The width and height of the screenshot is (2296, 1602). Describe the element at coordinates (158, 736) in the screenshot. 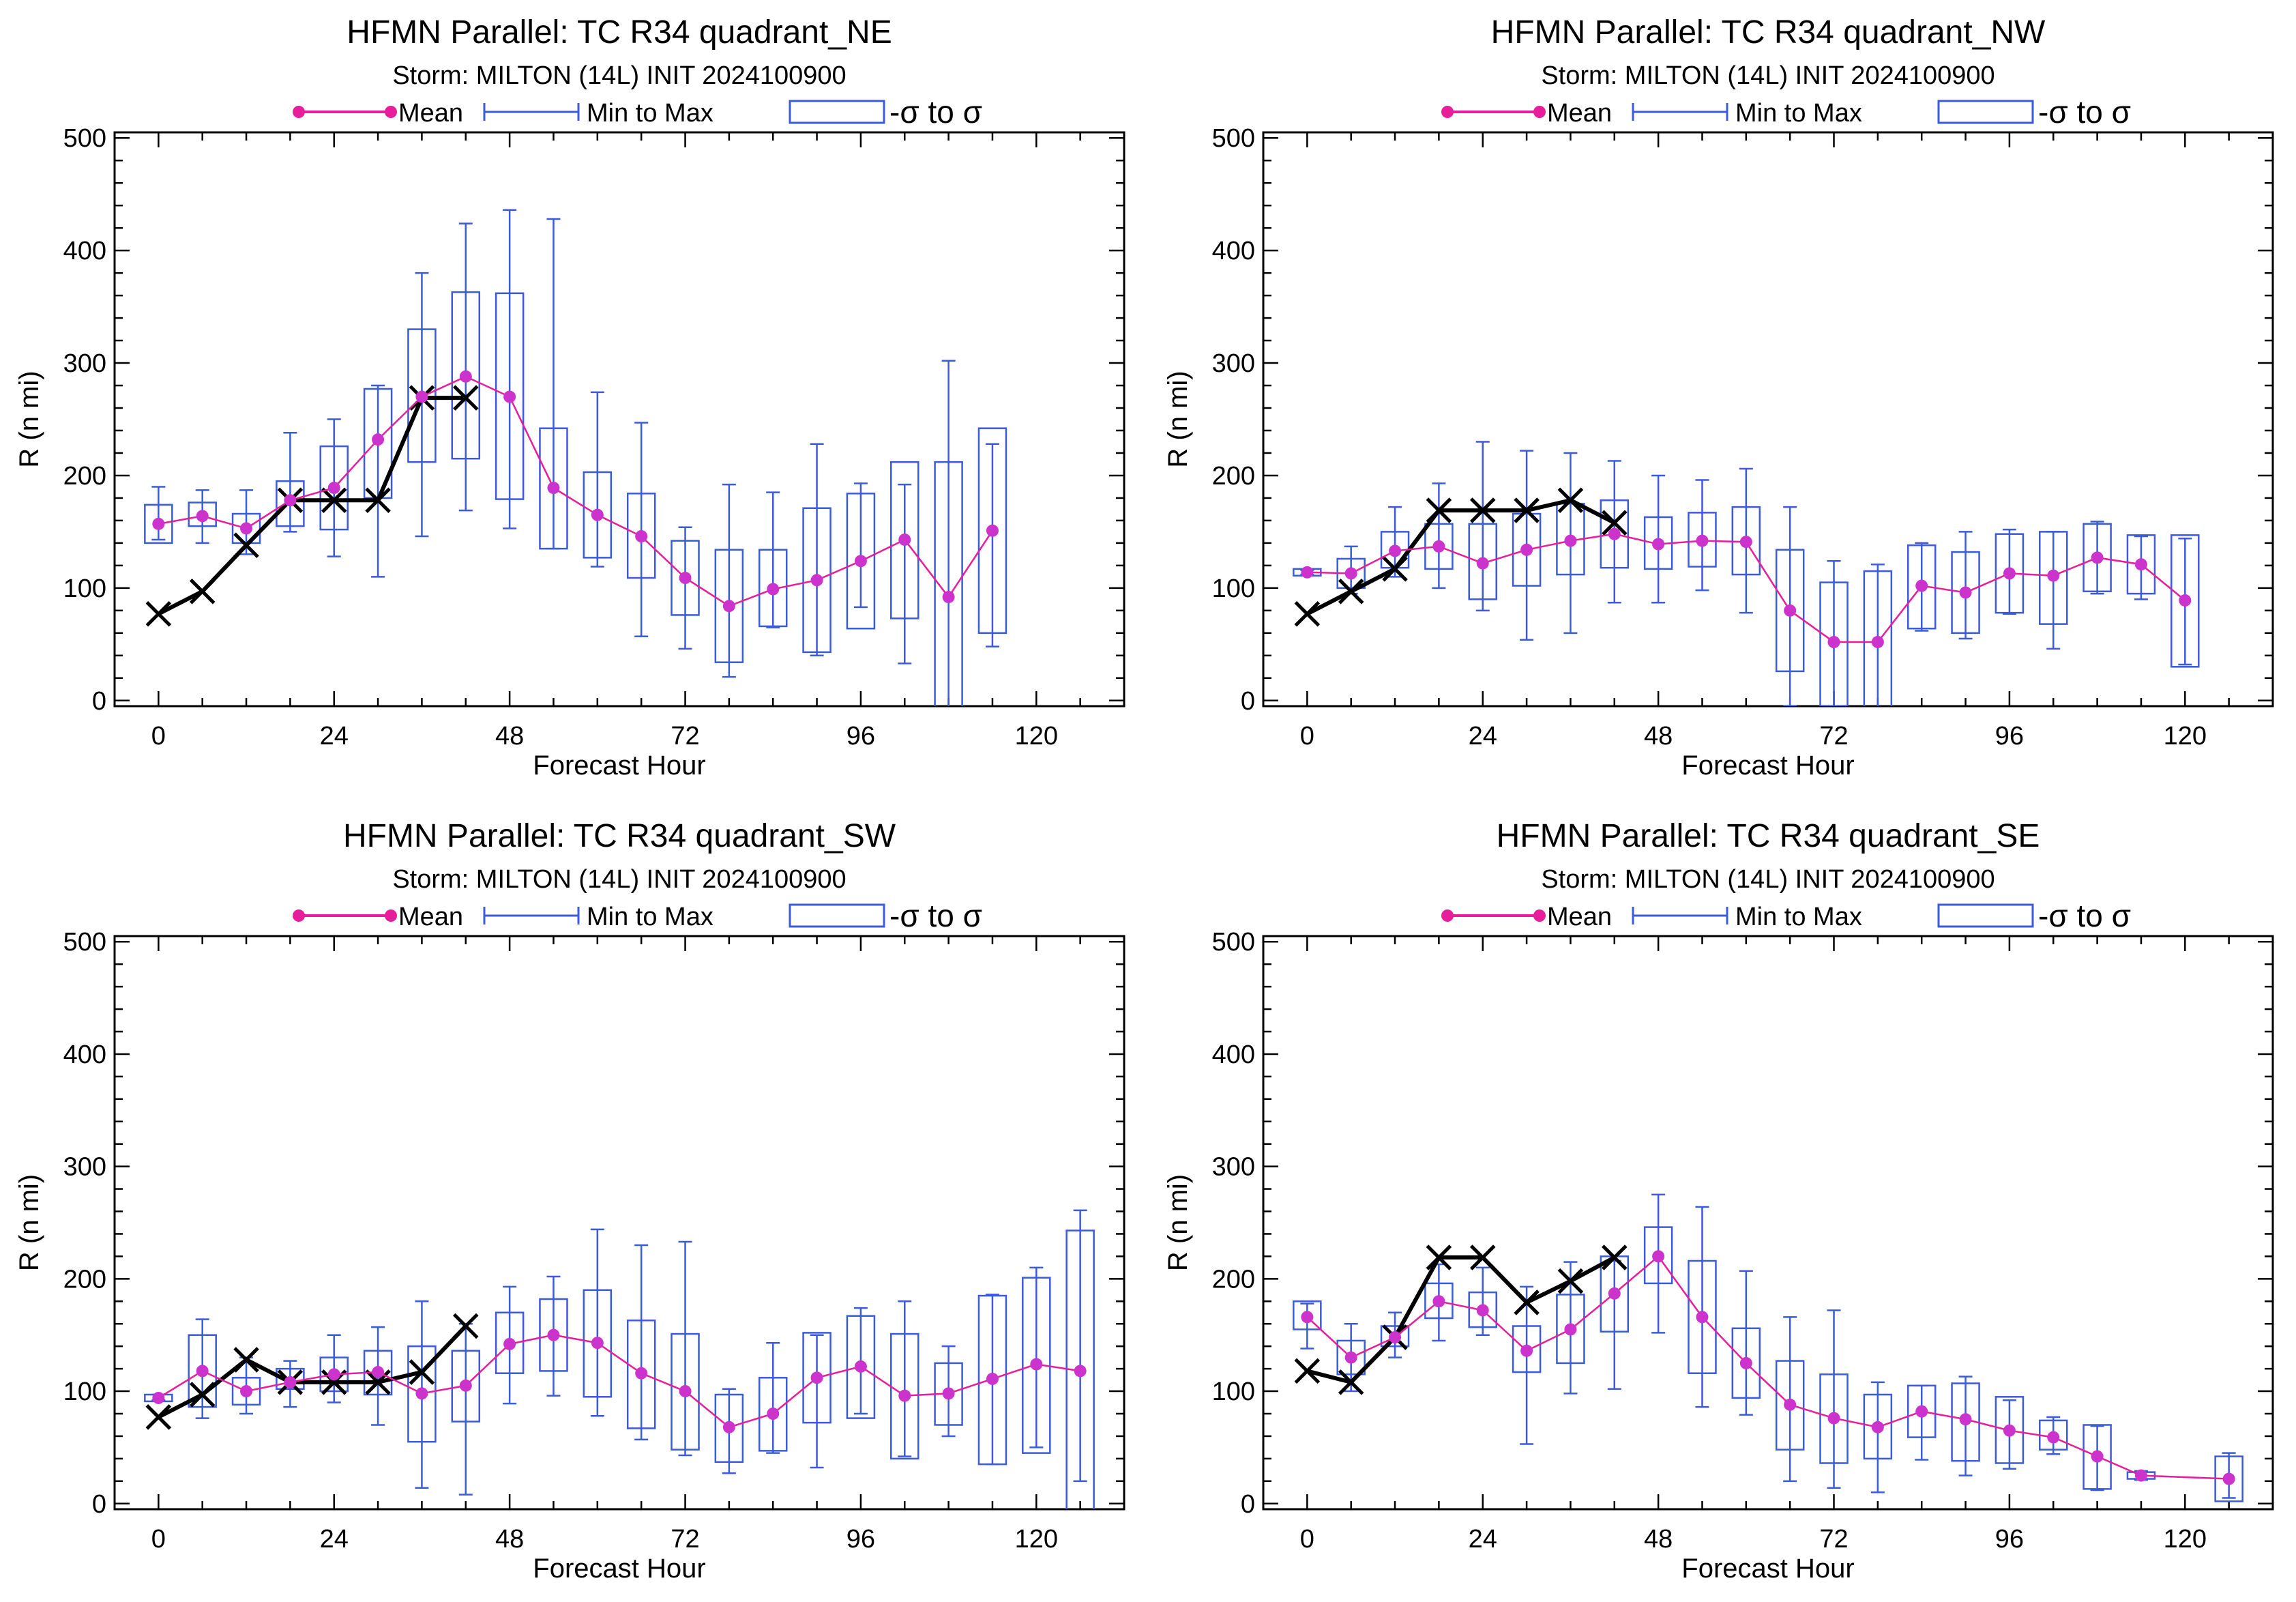

I see `x-tick-label: 0` at that location.